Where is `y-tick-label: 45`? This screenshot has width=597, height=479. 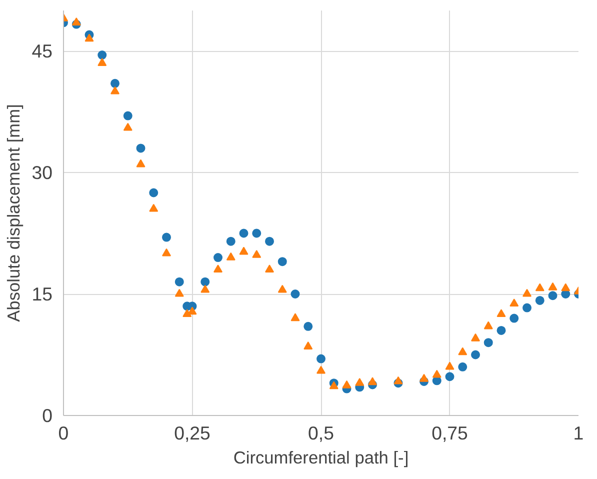 y-tick-label: 45 is located at coordinates (42, 51).